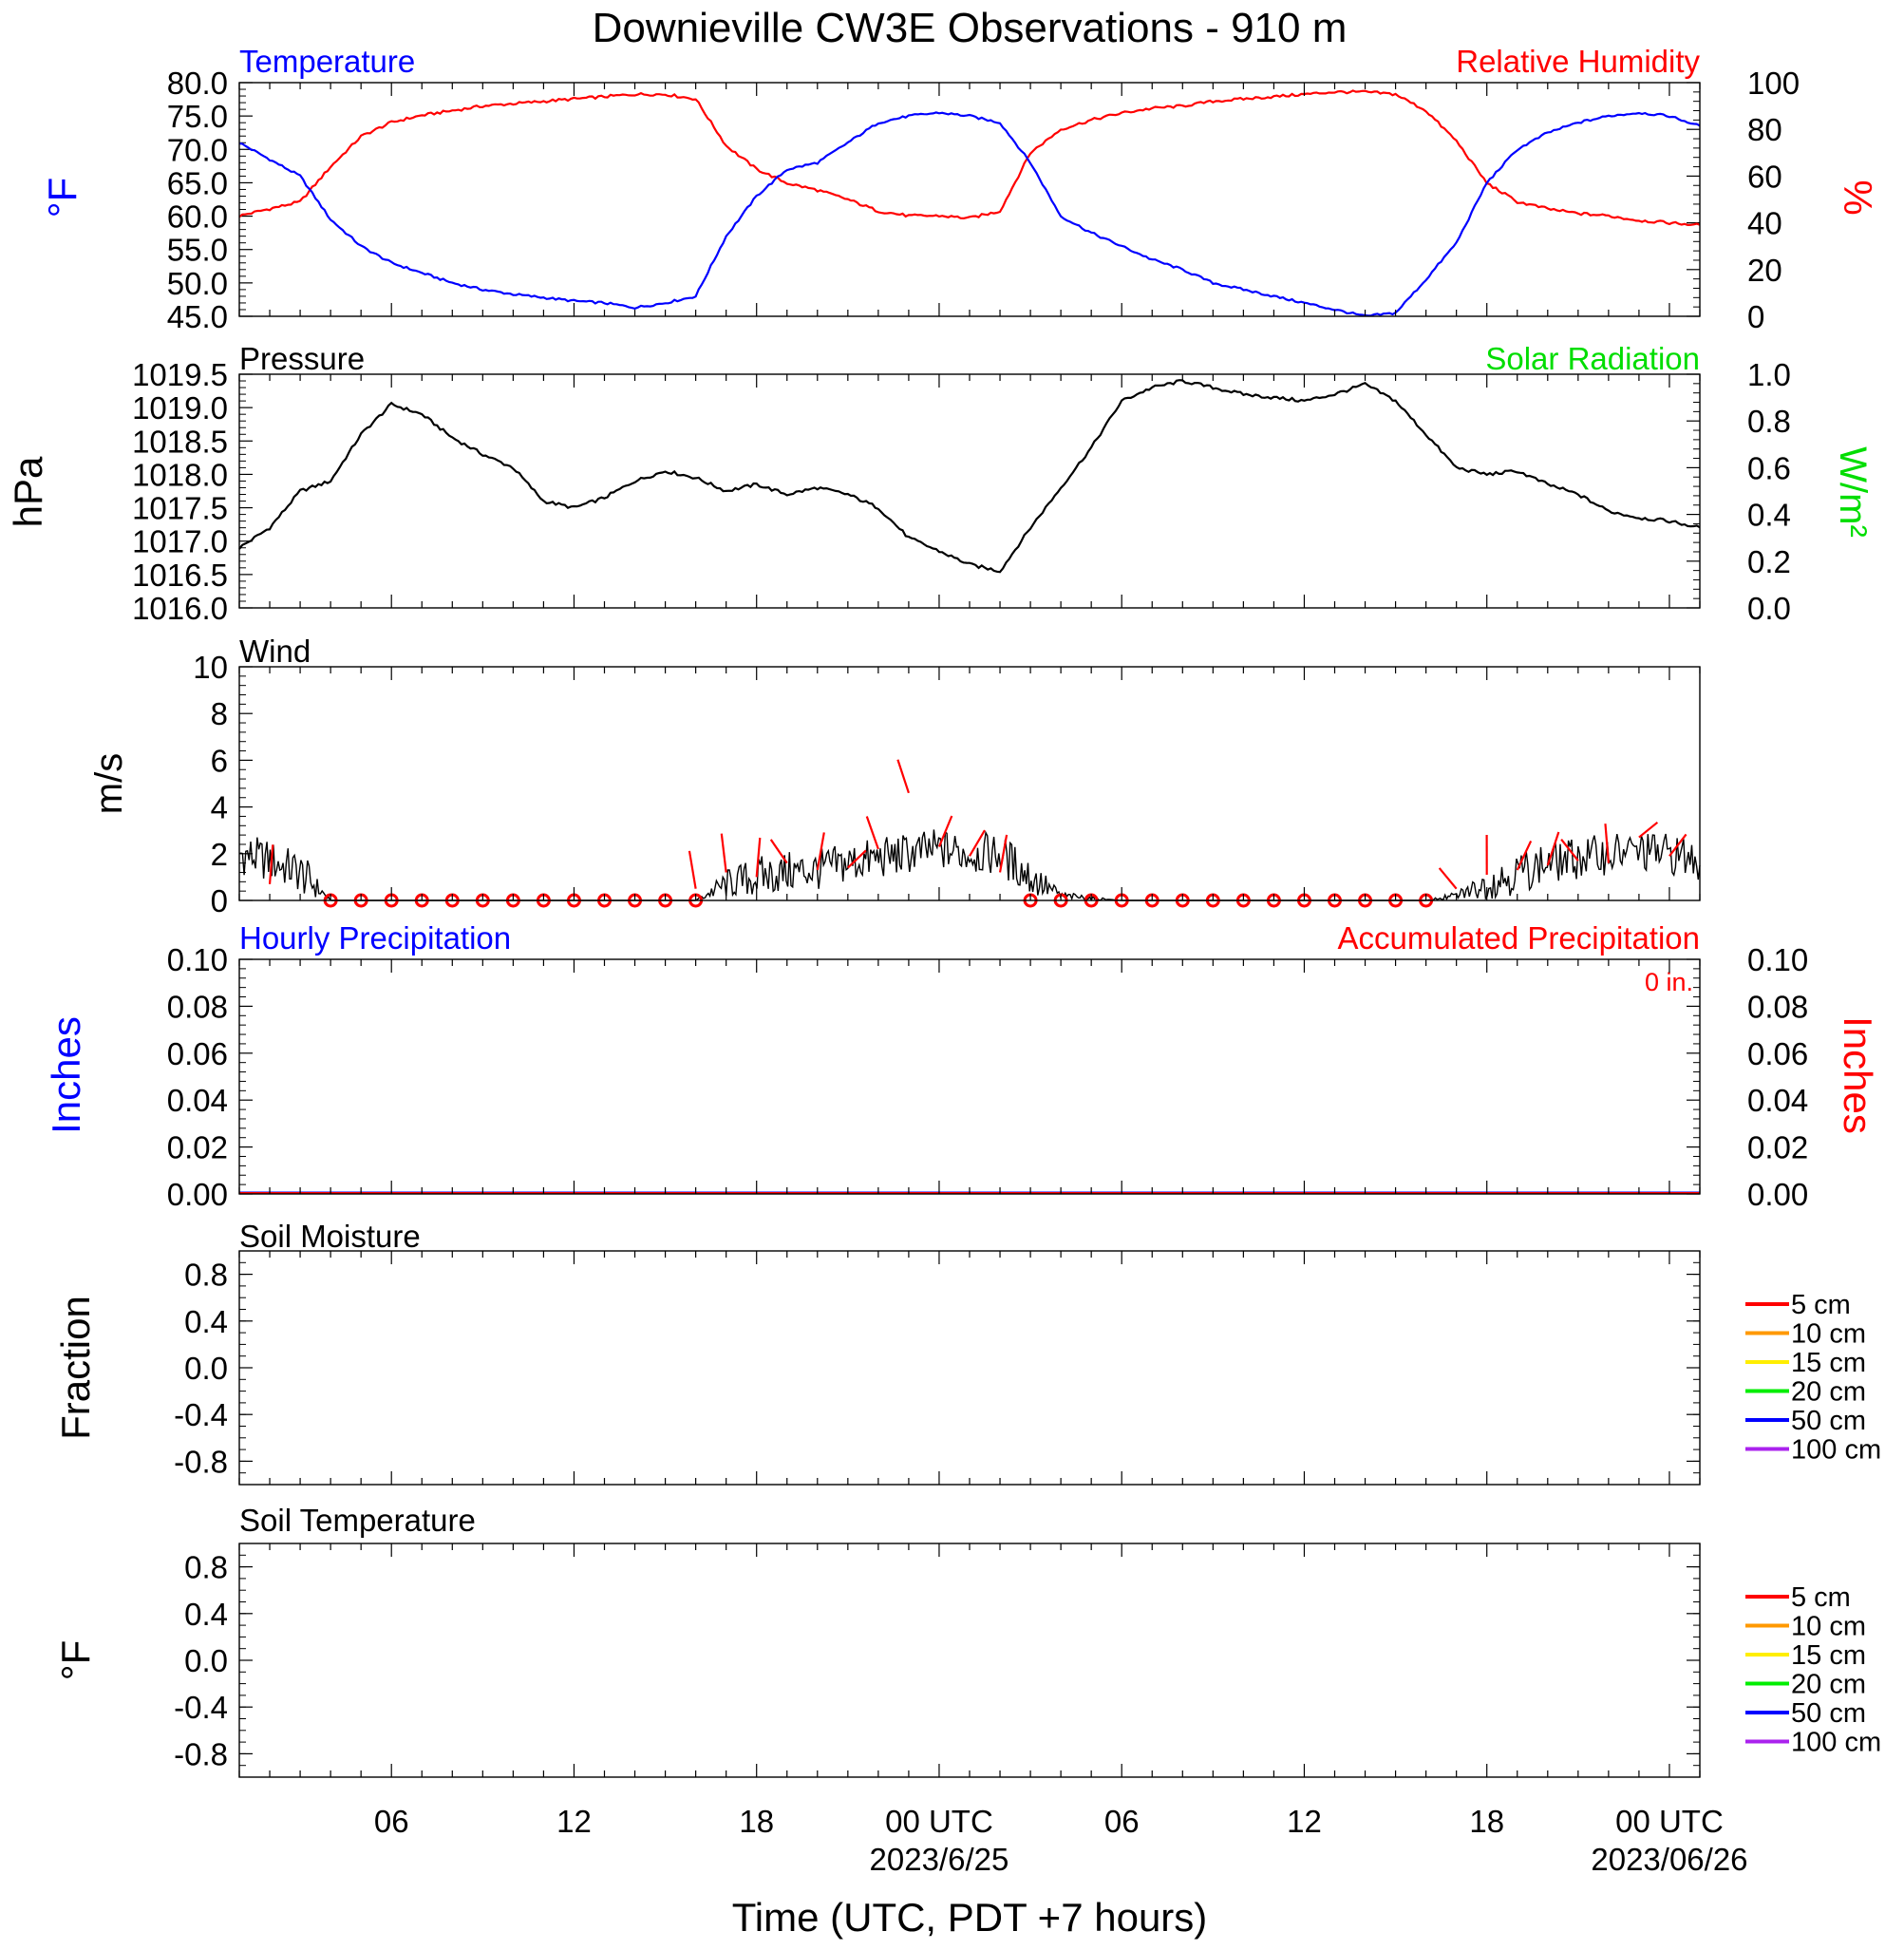  Describe the element at coordinates (1764, 129) in the screenshot. I see `y-tick-label: 80` at that location.